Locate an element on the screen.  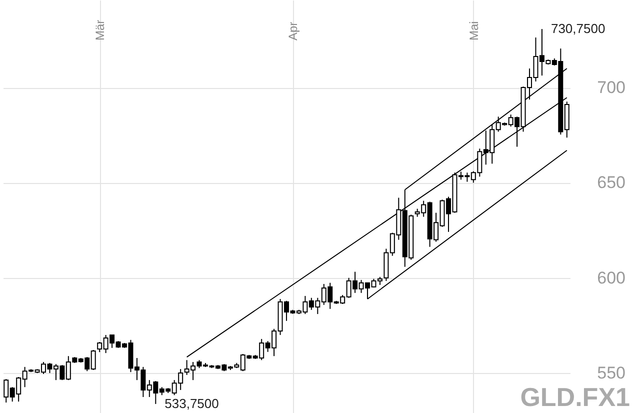
x-tick-label: Mär is located at coordinates (100, 30).